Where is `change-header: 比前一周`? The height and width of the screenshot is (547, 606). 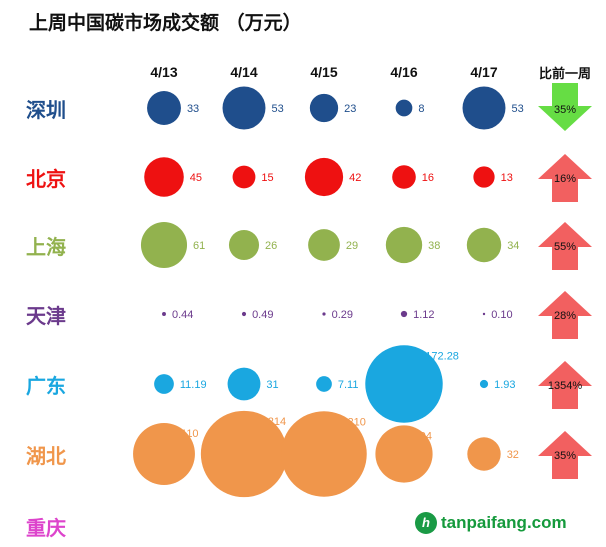 change-header: 比前一周 is located at coordinates (564, 73).